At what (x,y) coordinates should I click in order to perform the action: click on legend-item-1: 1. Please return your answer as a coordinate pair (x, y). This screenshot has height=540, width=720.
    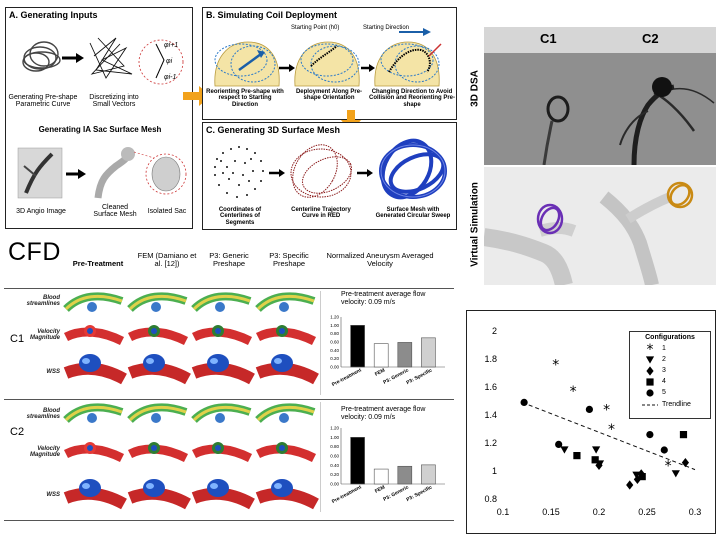
    Looking at the image, I should click on (664, 348).